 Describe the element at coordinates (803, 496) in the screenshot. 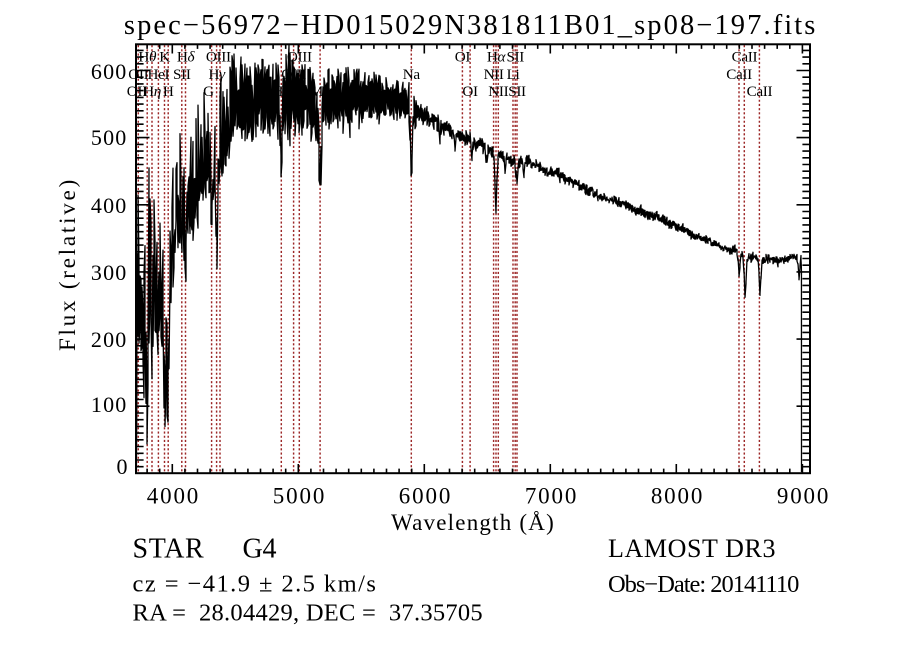

I see `svg-text: 9000` at that location.